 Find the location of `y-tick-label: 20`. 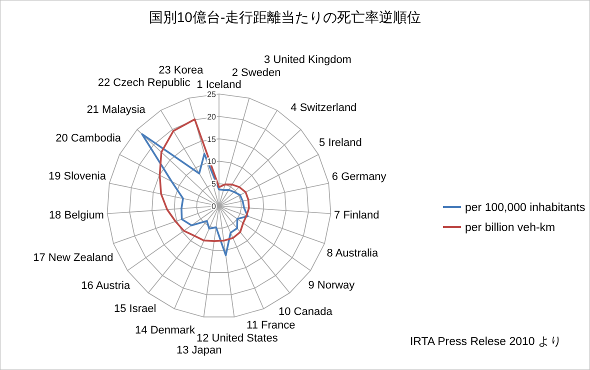

y-tick-label: 20 is located at coordinates (212, 117).